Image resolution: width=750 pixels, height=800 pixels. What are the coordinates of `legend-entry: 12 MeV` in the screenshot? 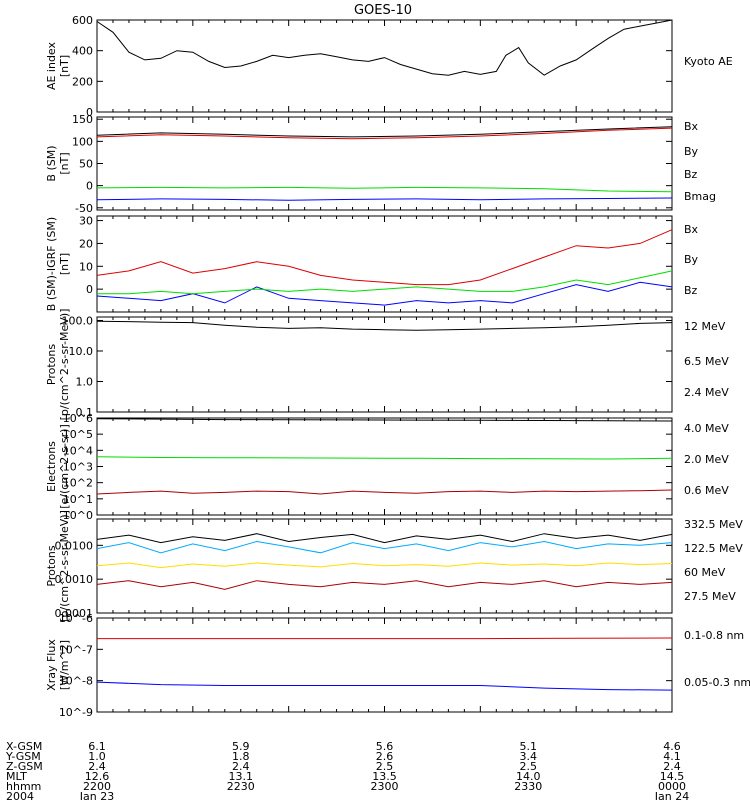 It's located at (705, 326).